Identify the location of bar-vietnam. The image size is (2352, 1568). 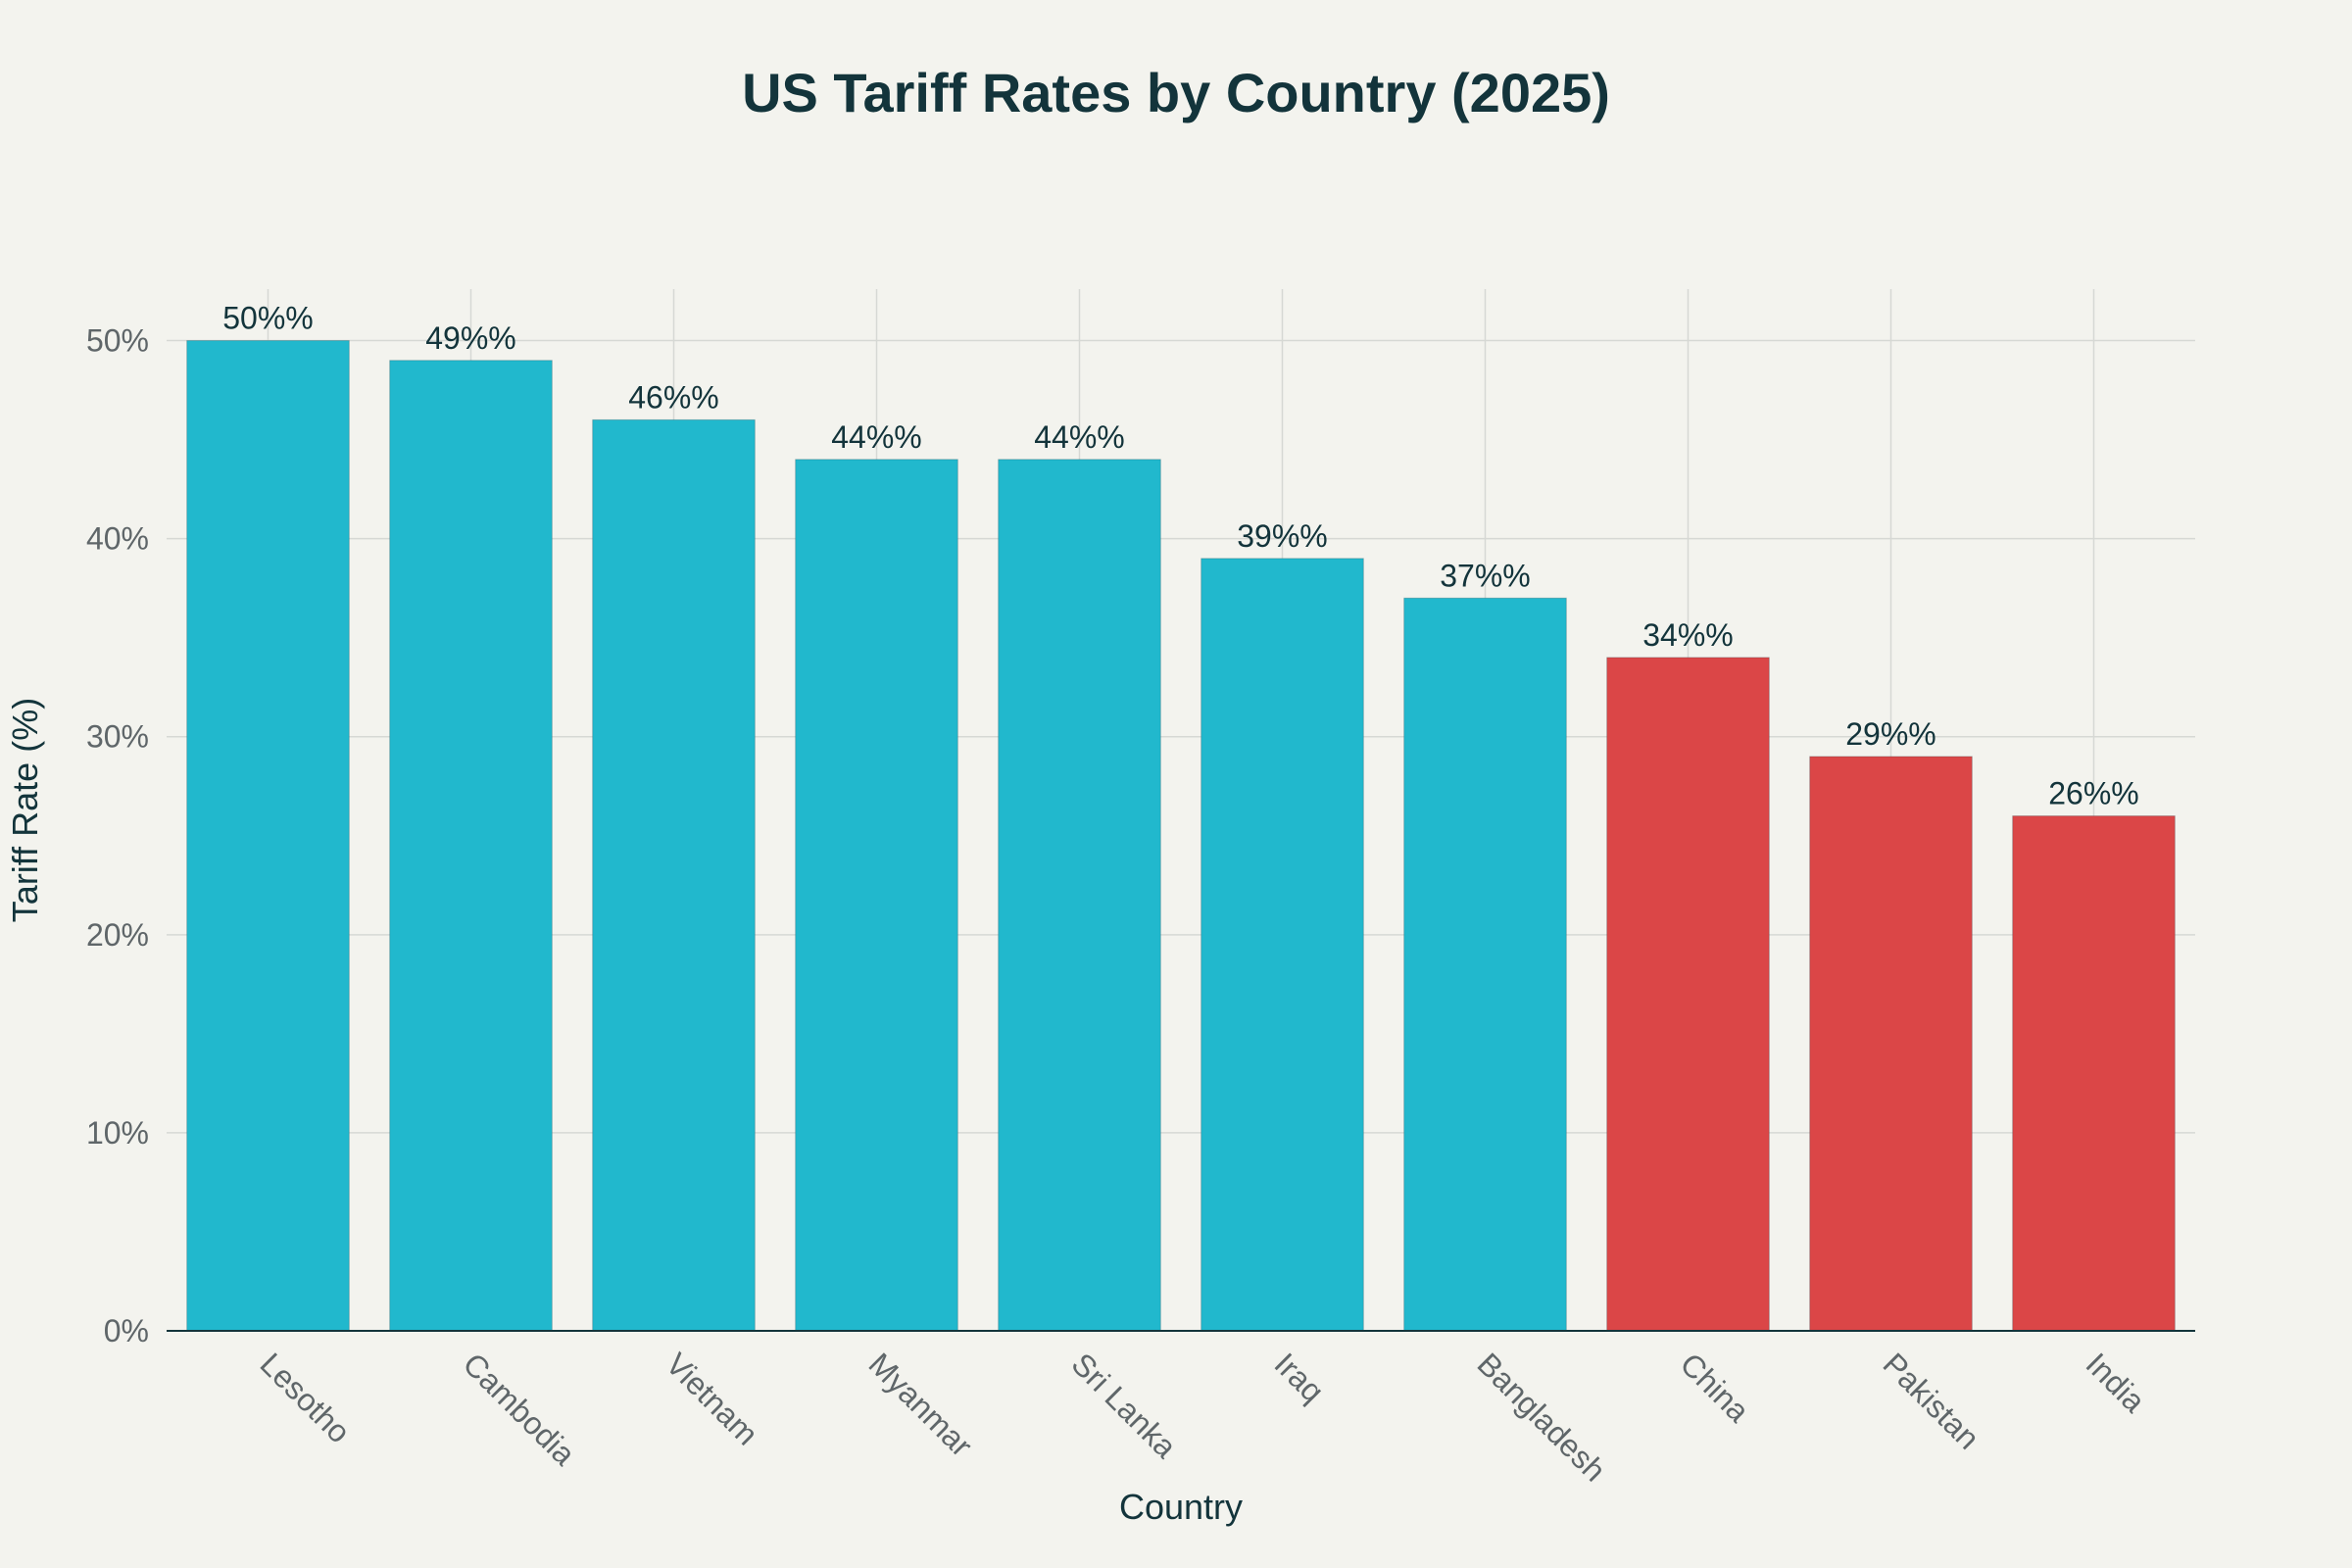
(674, 875).